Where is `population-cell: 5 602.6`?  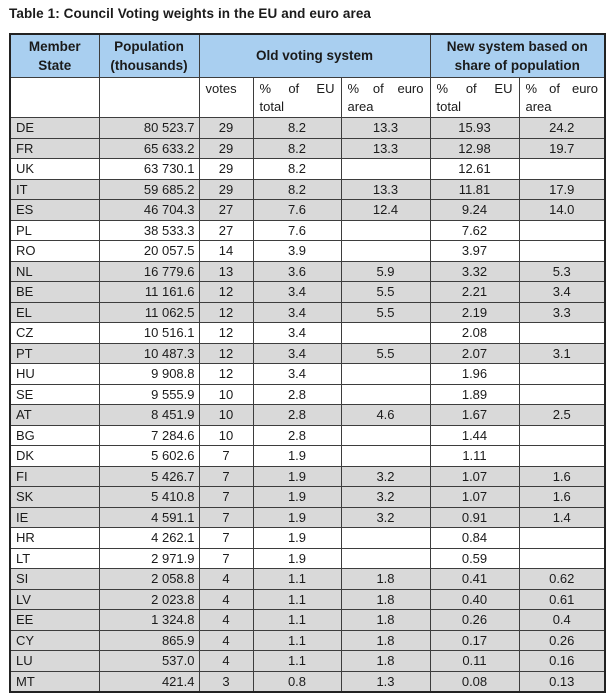 population-cell: 5 602.6 is located at coordinates (149, 456).